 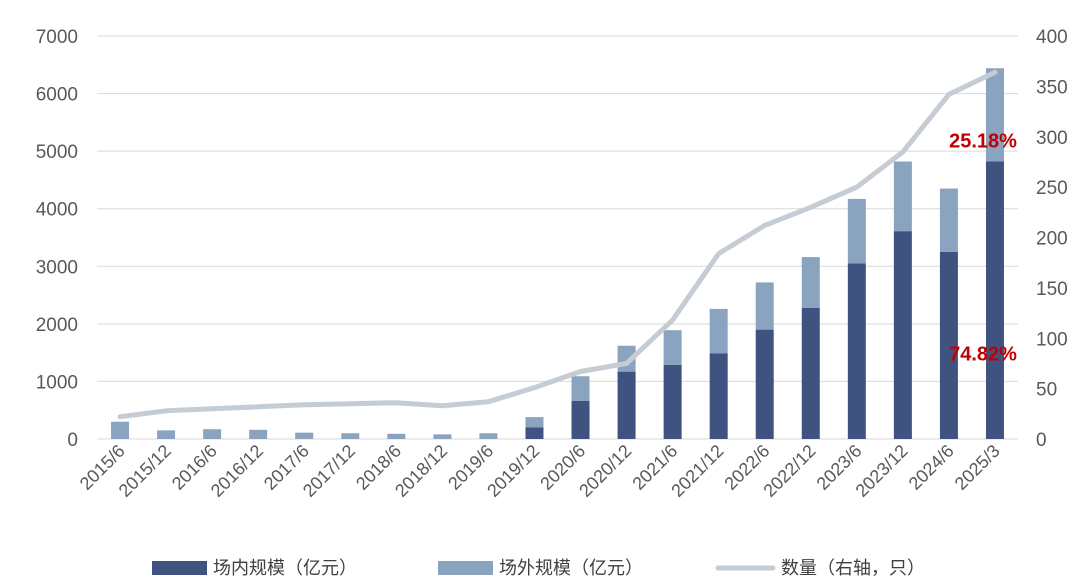 I want to click on x-axis-tick-label: 2022/12, so click(x=789, y=471).